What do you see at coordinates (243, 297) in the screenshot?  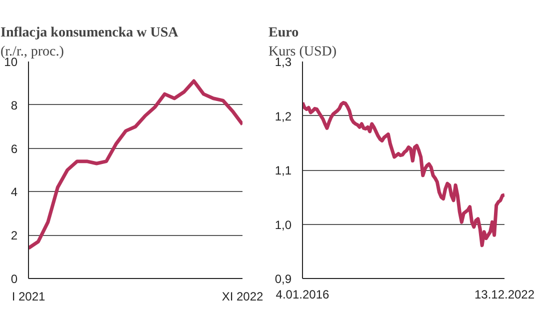 I see `x-tick-label: XI 2022` at bounding box center [243, 297].